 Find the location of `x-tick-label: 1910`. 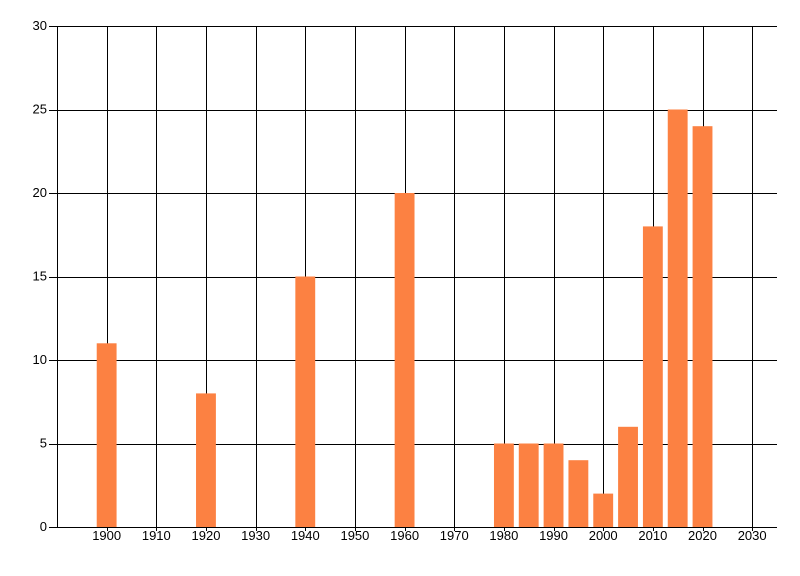

x-tick-label: 1910 is located at coordinates (156, 535).